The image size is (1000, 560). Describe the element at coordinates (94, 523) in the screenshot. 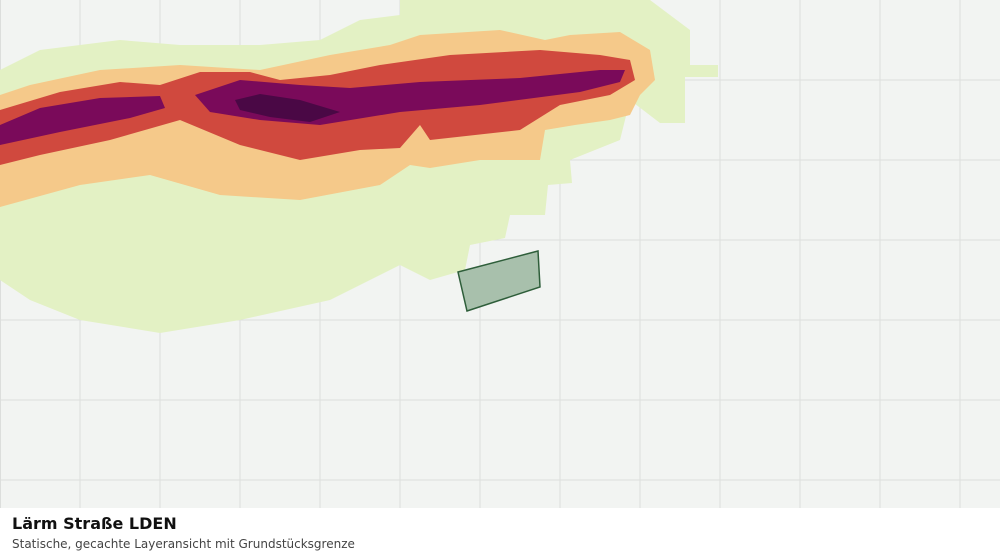

I see `layer-title: Lärm Straße LDEN` at that location.